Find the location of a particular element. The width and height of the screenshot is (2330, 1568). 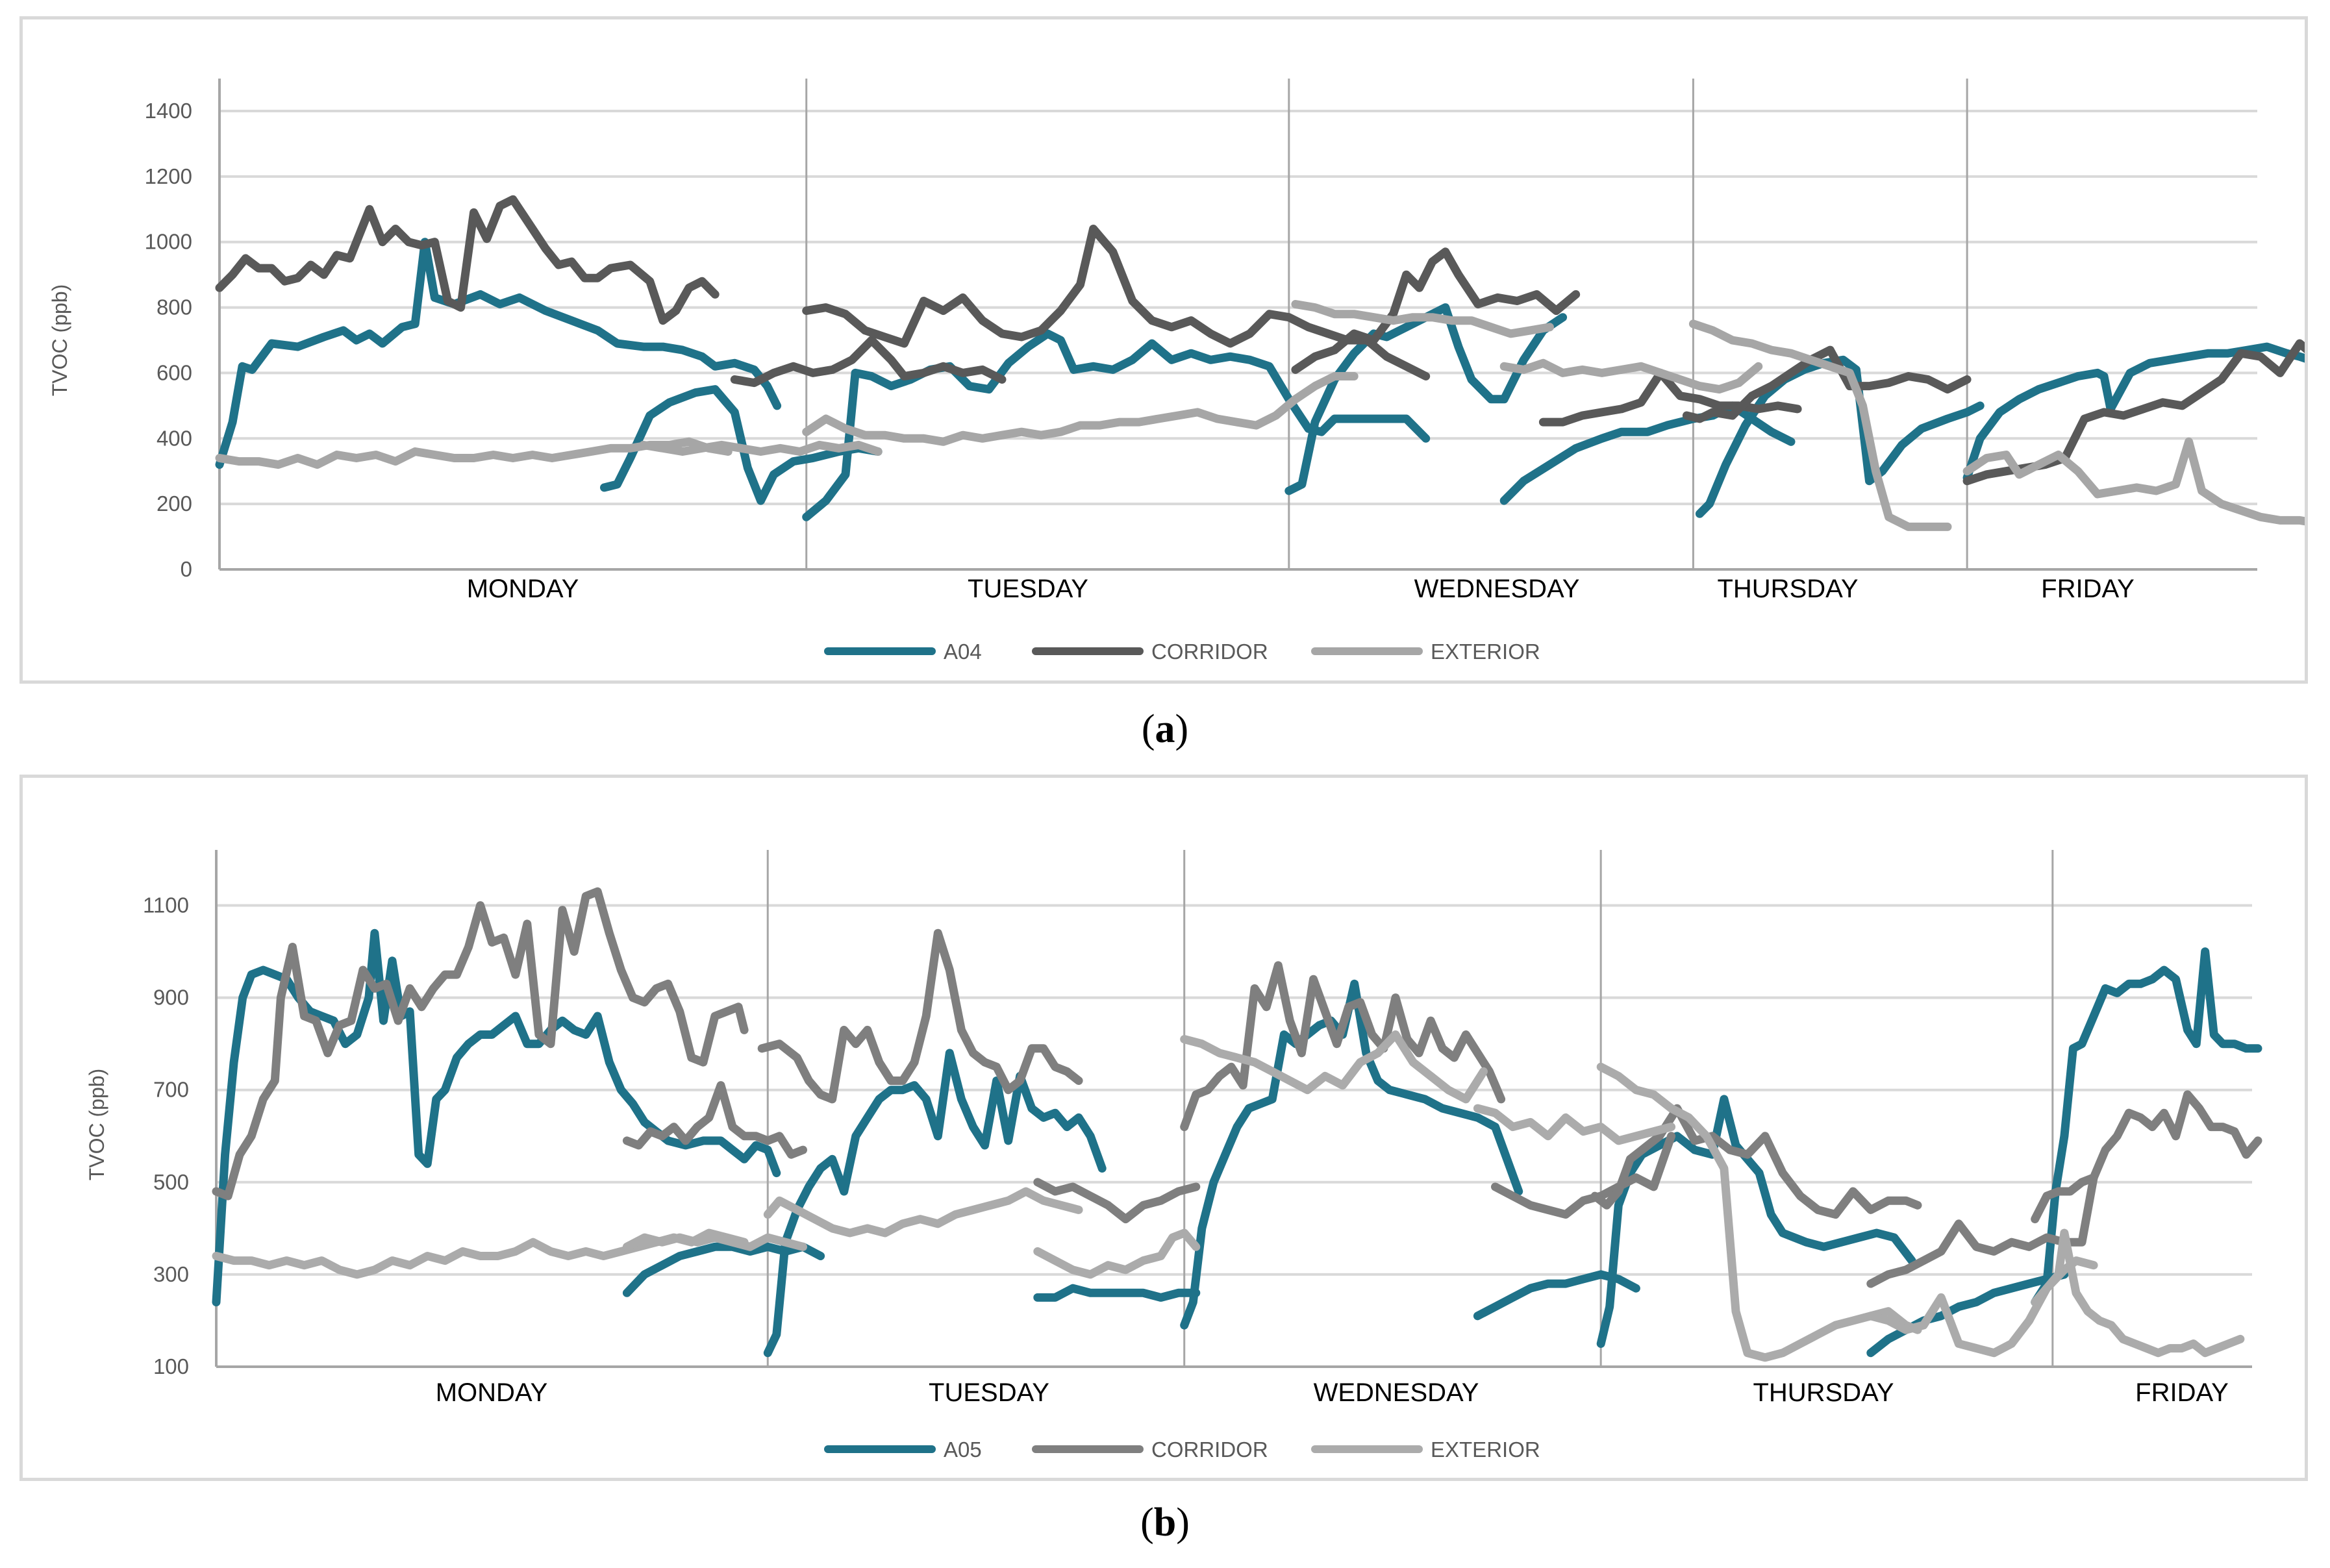

series-exterior is located at coordinates (1272, 415).